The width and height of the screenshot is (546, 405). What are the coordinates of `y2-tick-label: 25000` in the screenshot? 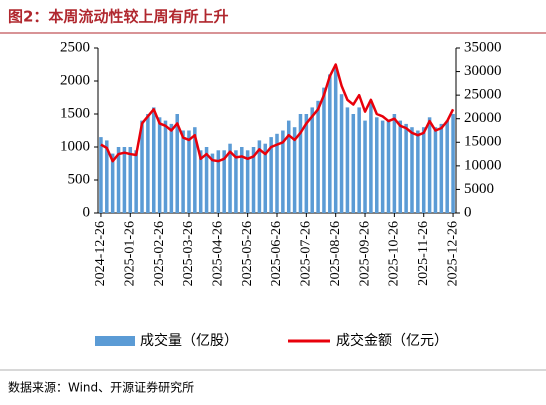 It's located at (483, 95).